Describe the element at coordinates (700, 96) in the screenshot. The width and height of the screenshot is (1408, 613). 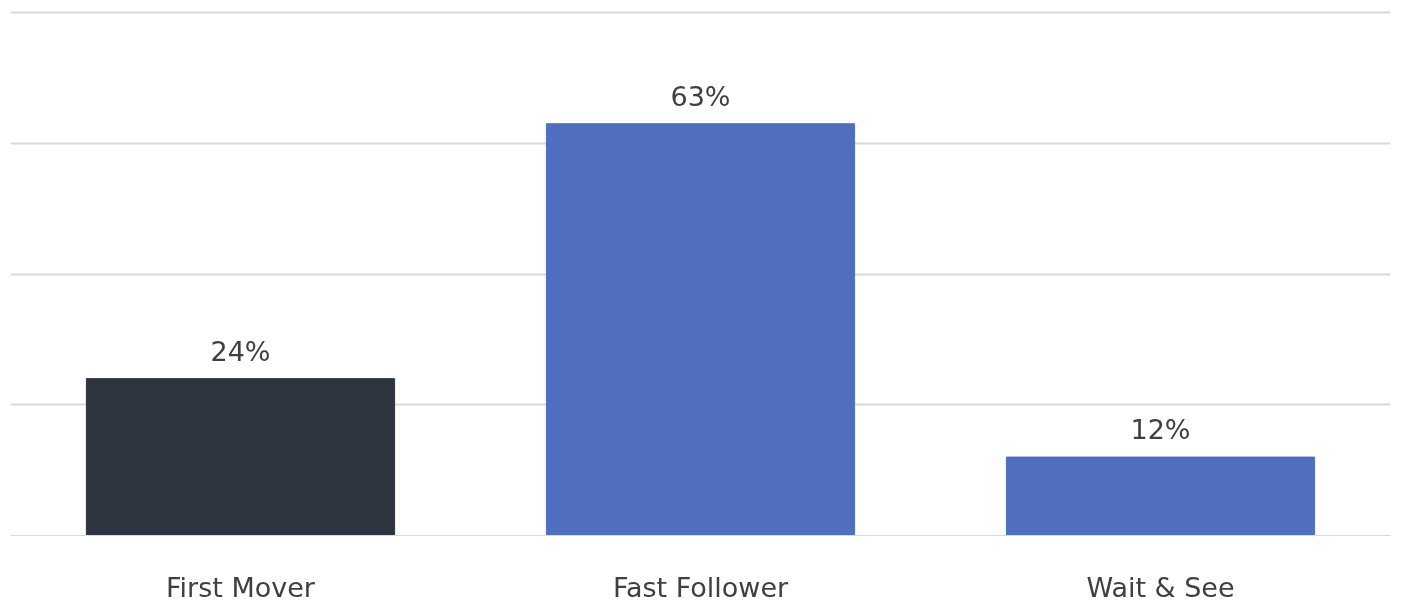
I see `data-label: 63%` at that location.